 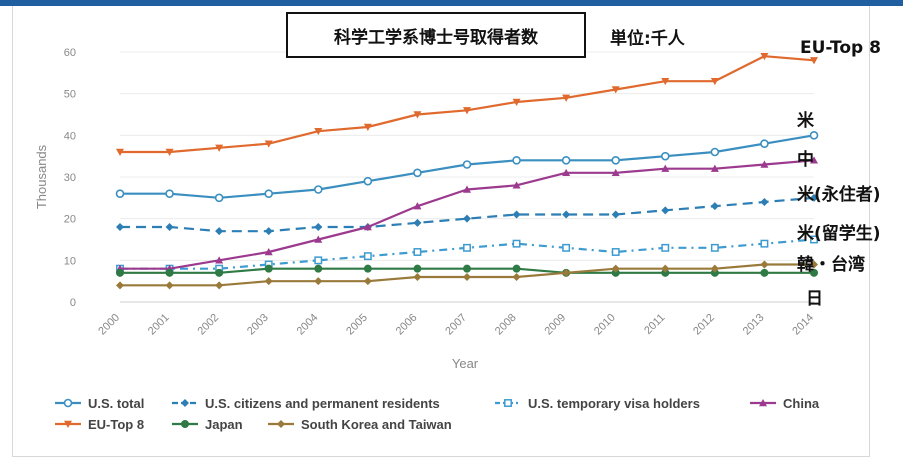 What do you see at coordinates (70, 178) in the screenshot?
I see `y-tick-label: 30` at bounding box center [70, 178].